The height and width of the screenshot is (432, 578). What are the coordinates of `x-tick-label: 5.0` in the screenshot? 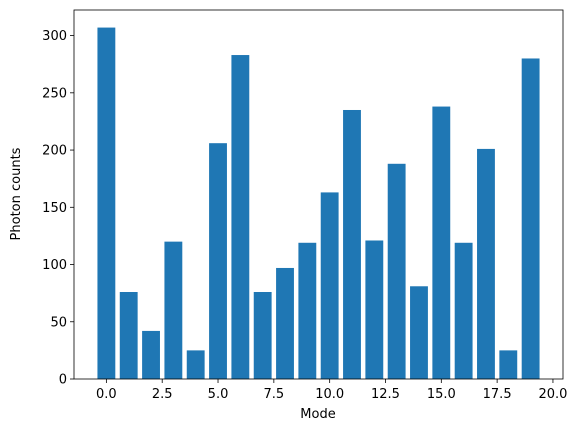 It's located at (218, 394).